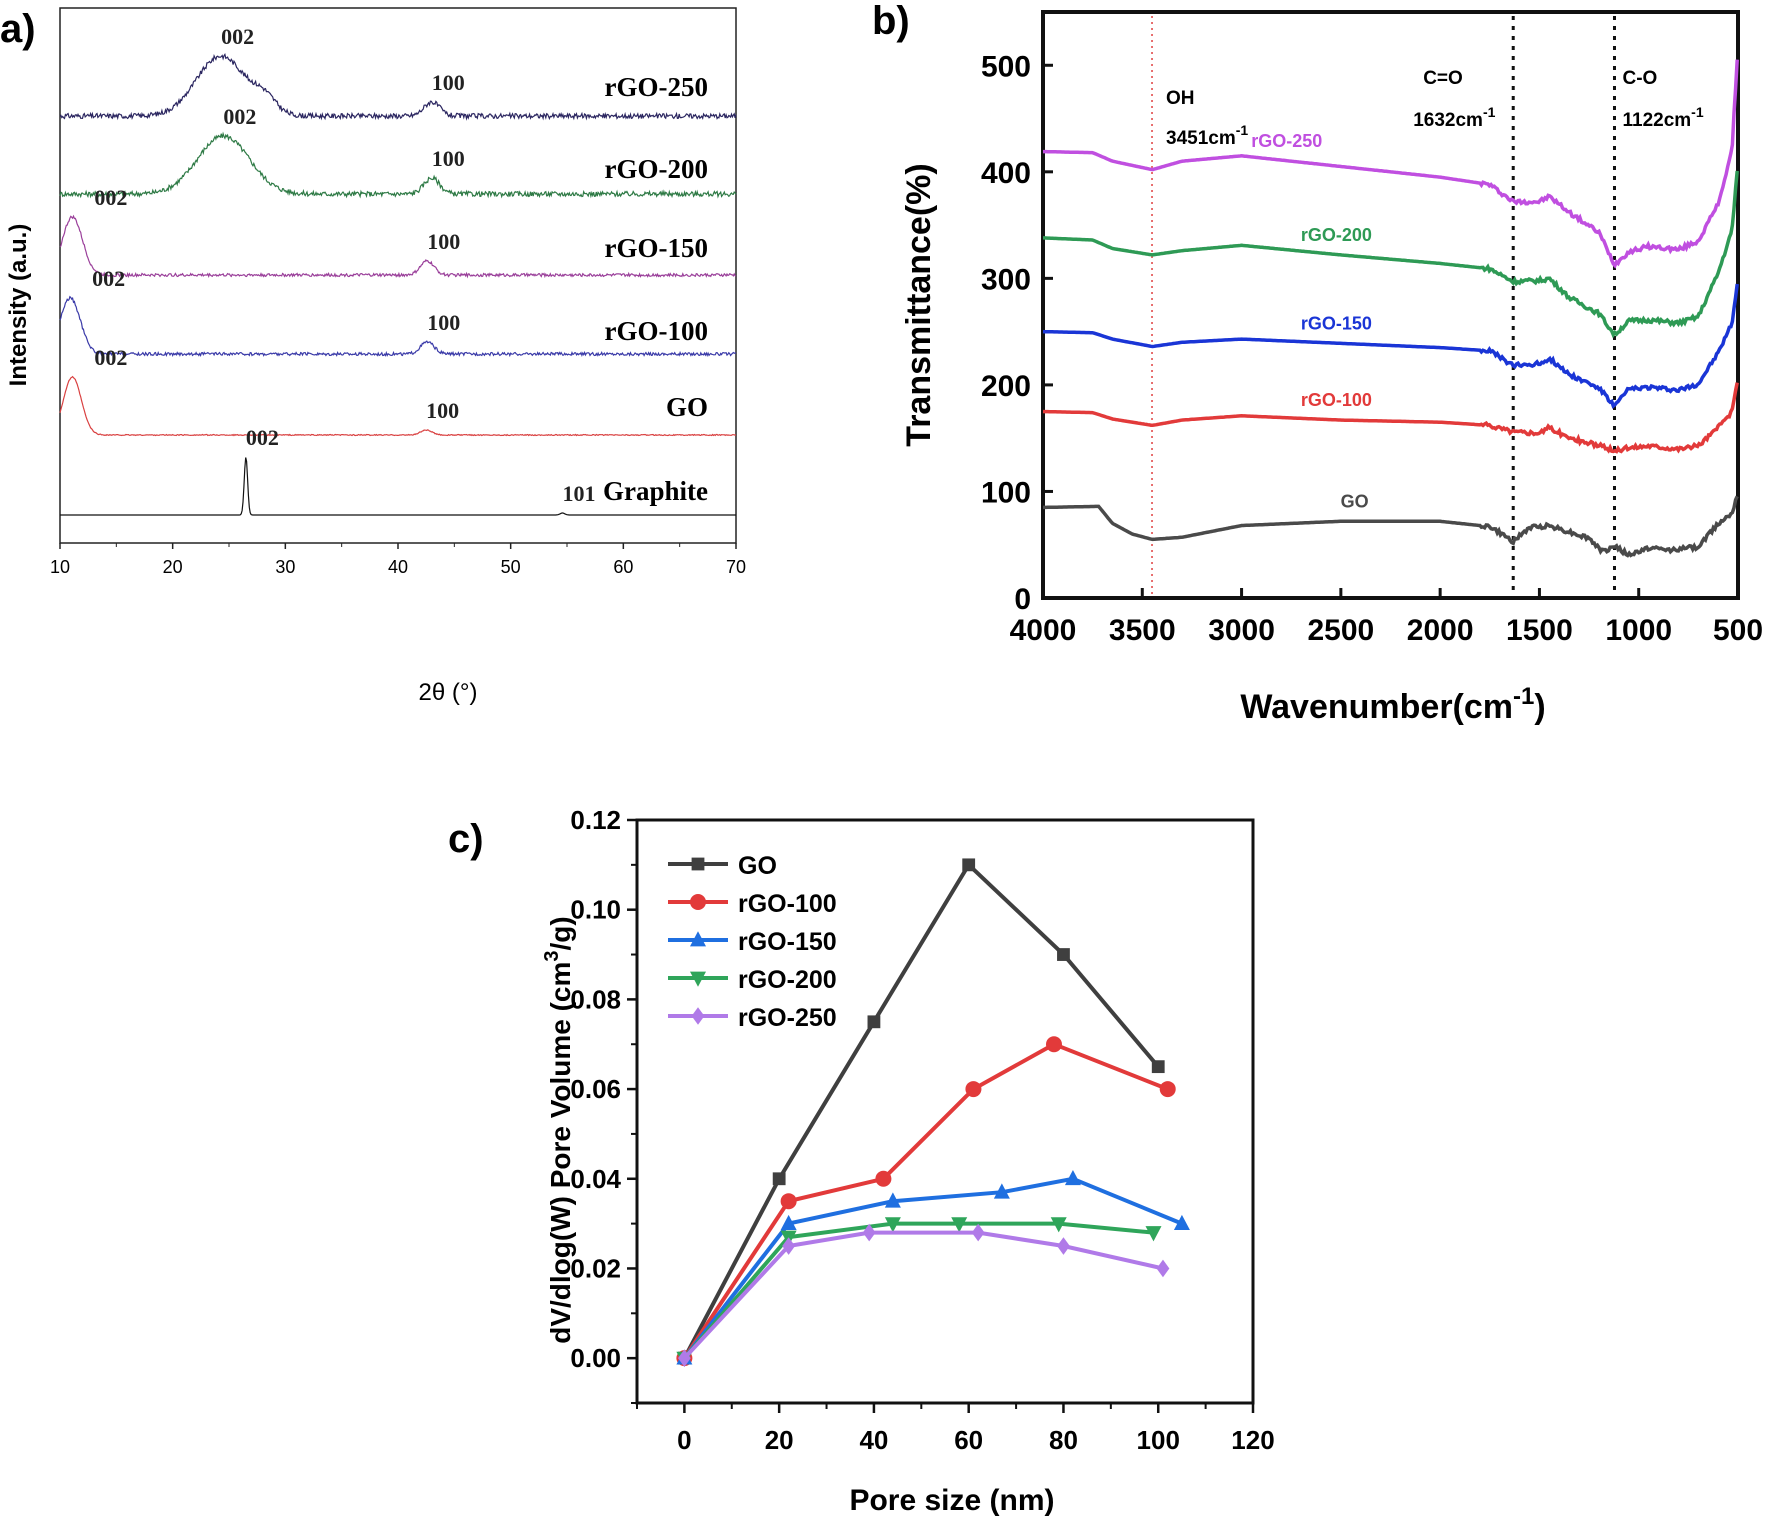  Describe the element at coordinates (595, 910) in the screenshot. I see `chart-c-ytick-label: 0.10` at that location.